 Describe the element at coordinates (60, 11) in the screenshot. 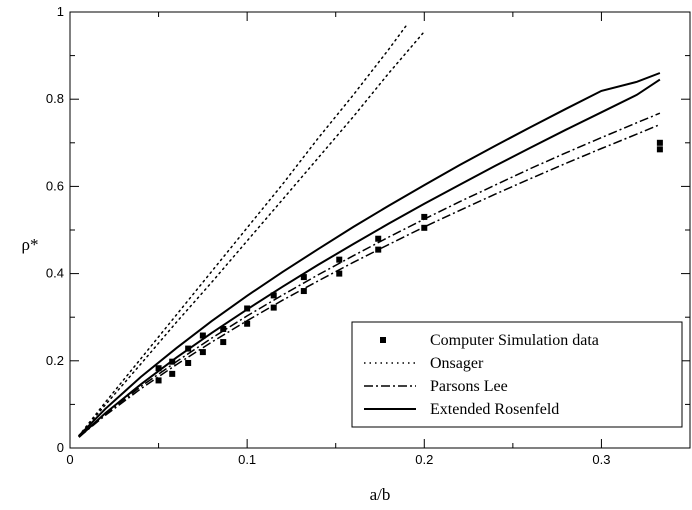

I see `y-tick-label: 1` at that location.